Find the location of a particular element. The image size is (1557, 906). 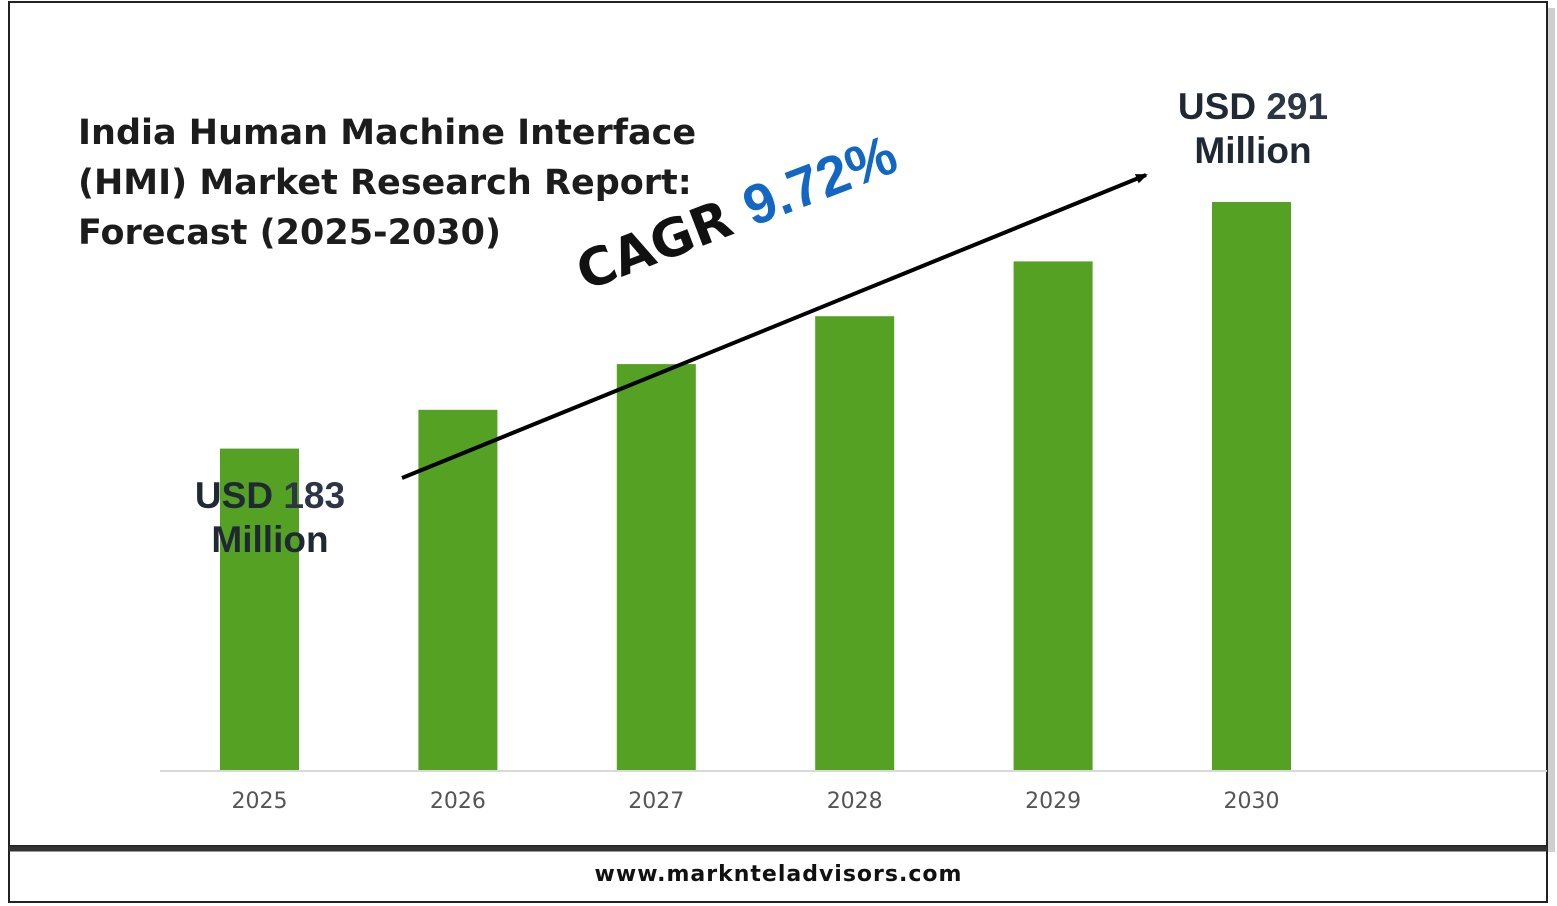

bar-2028 is located at coordinates (855, 543).